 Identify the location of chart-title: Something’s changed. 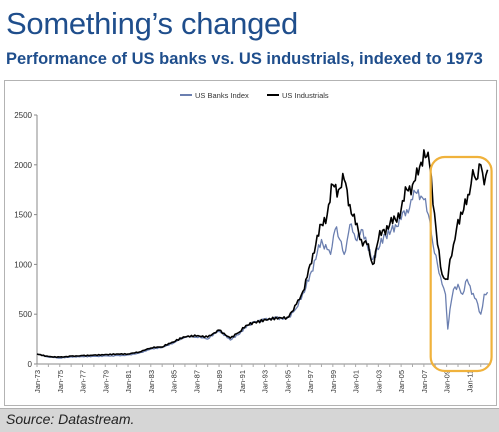
(152, 23).